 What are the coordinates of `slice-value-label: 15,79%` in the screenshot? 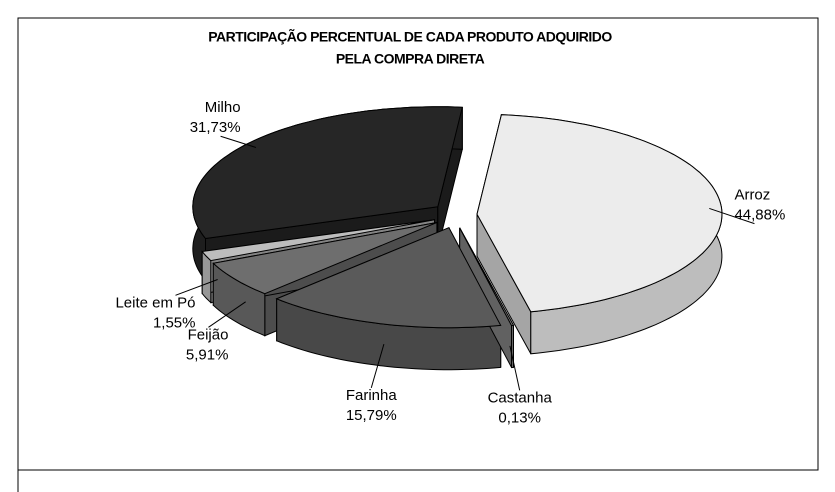 It's located at (371, 415).